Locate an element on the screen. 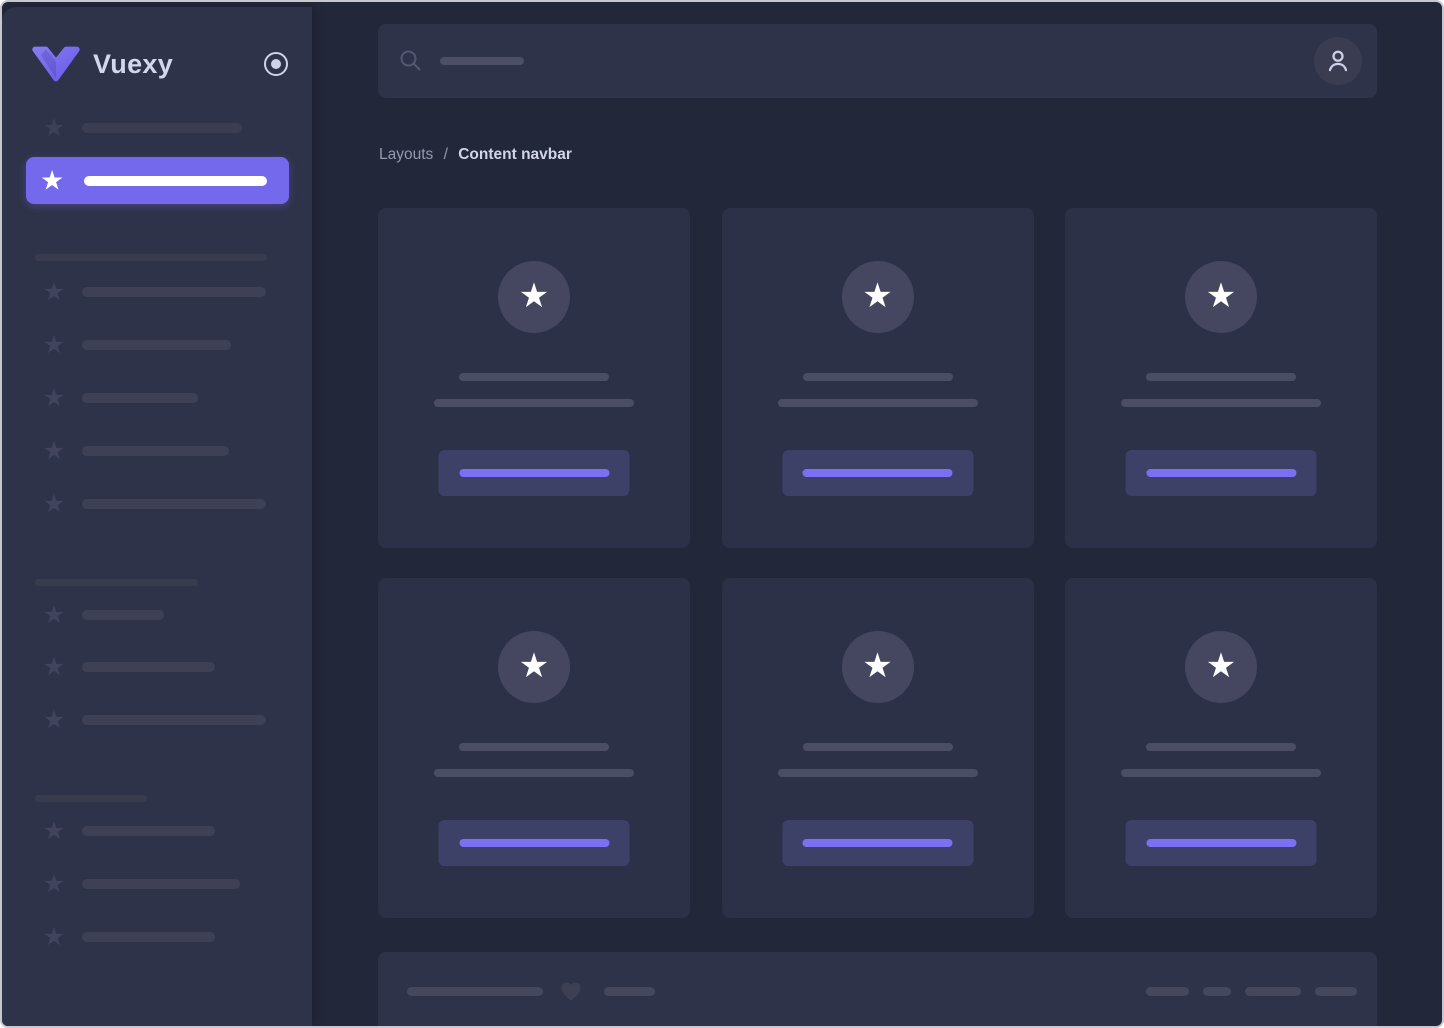  person-icon is located at coordinates (1338, 61).